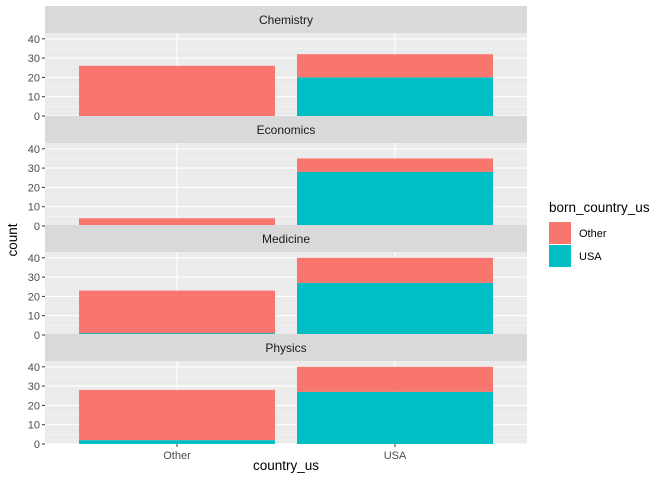  I want to click on legend: born_country_us Other USA, so click(599, 233).